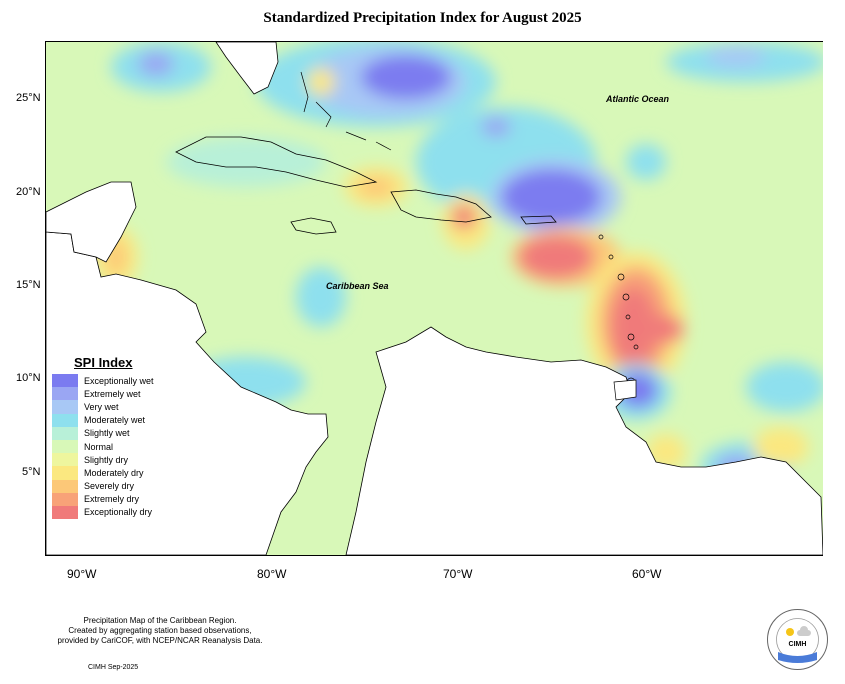  Describe the element at coordinates (119, 380) in the screenshot. I see `legend-label: Exceptionally wet` at that location.